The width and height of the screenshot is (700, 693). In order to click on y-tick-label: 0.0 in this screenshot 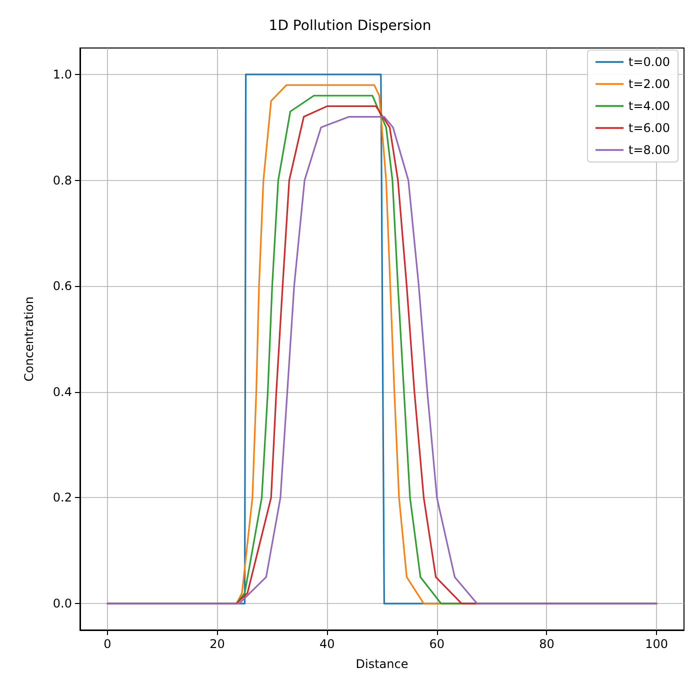, I will do `click(62, 603)`.